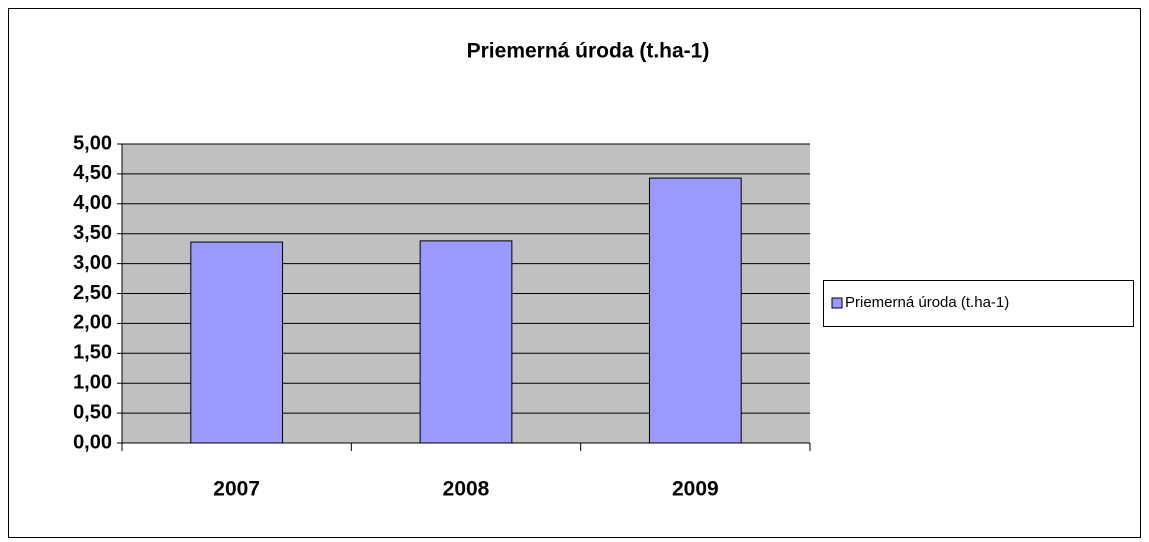 This screenshot has width=1149, height=542. What do you see at coordinates (837, 303) in the screenshot?
I see `legend-swatch` at bounding box center [837, 303].